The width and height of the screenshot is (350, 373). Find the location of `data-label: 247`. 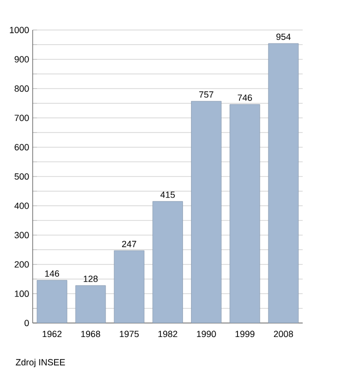

data-label: 247 is located at coordinates (129, 244).